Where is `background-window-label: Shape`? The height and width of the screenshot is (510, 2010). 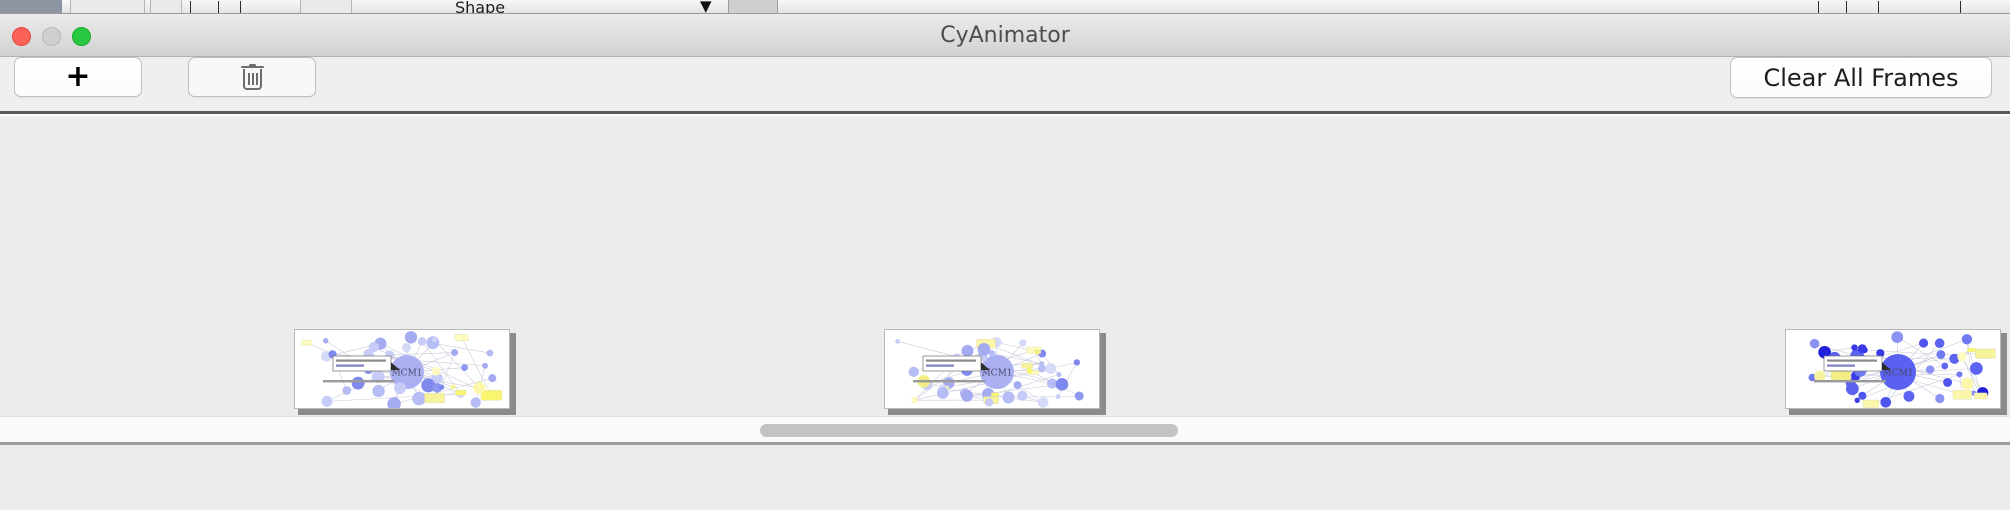 background-window-label: Shape is located at coordinates (480, 7).